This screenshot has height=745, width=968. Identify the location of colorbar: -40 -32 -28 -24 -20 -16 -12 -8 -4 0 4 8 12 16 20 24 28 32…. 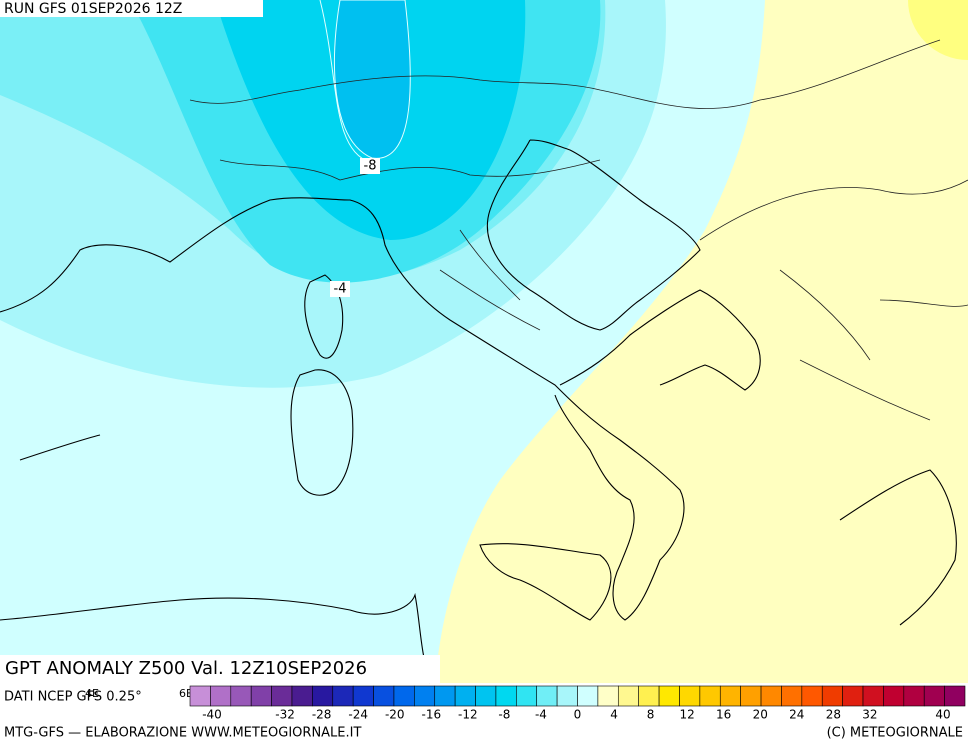
(577, 703).